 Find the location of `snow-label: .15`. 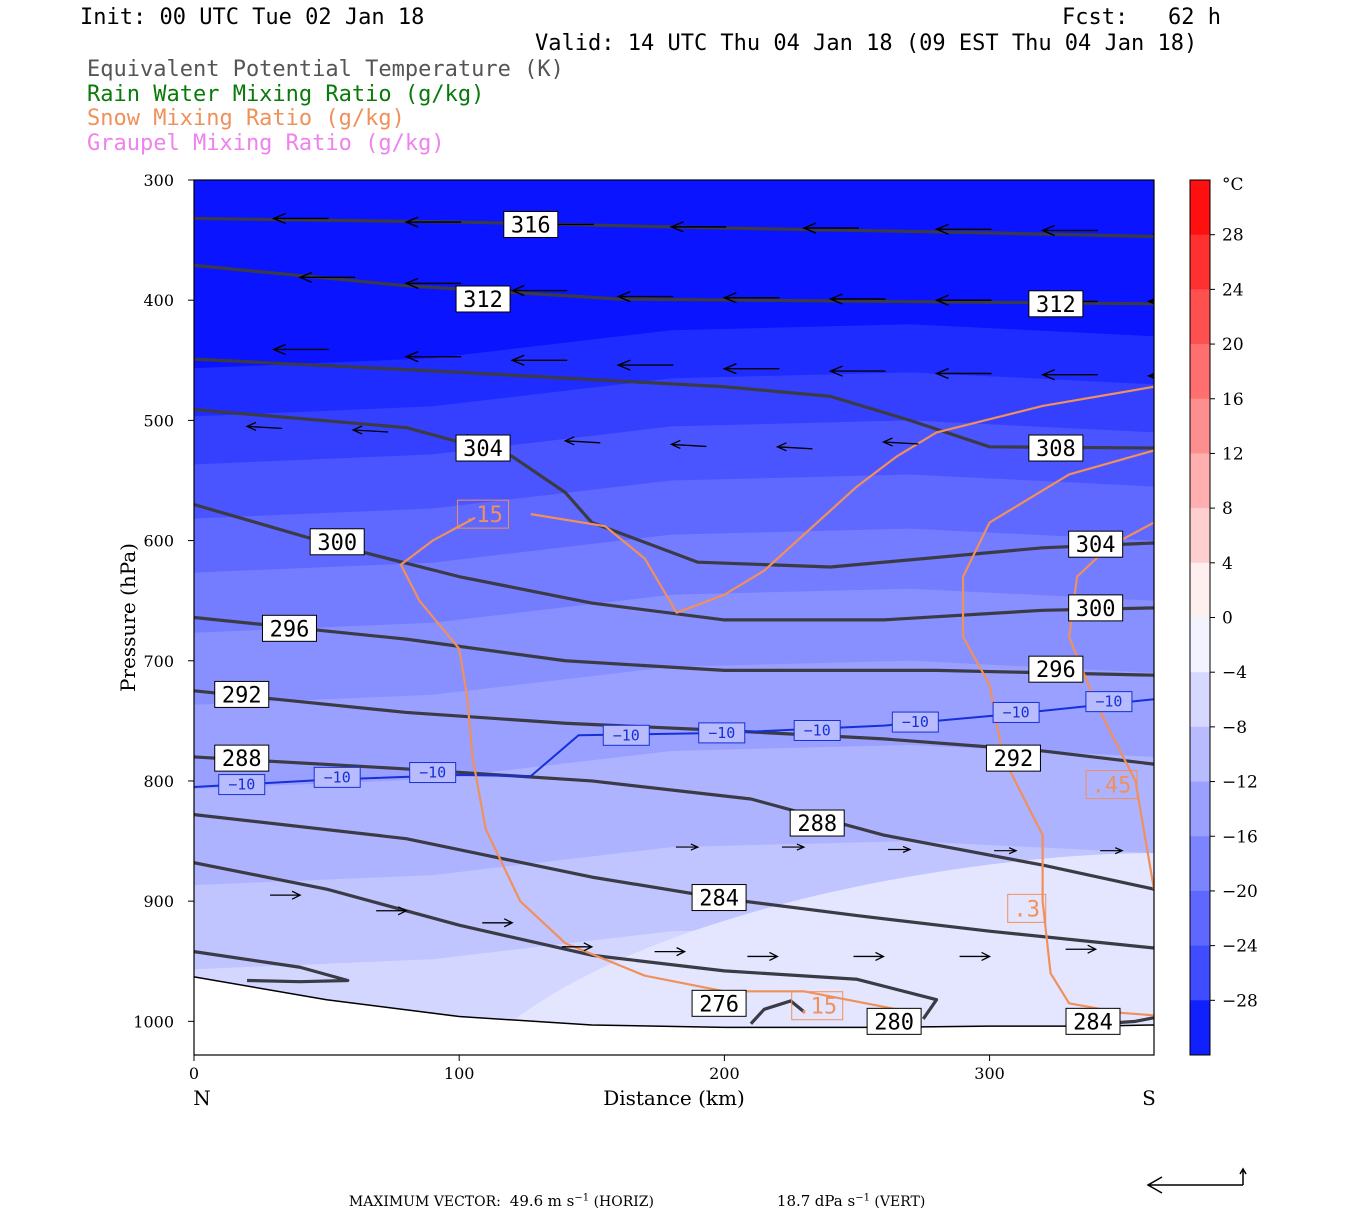

snow-label: .15 is located at coordinates (817, 1007).